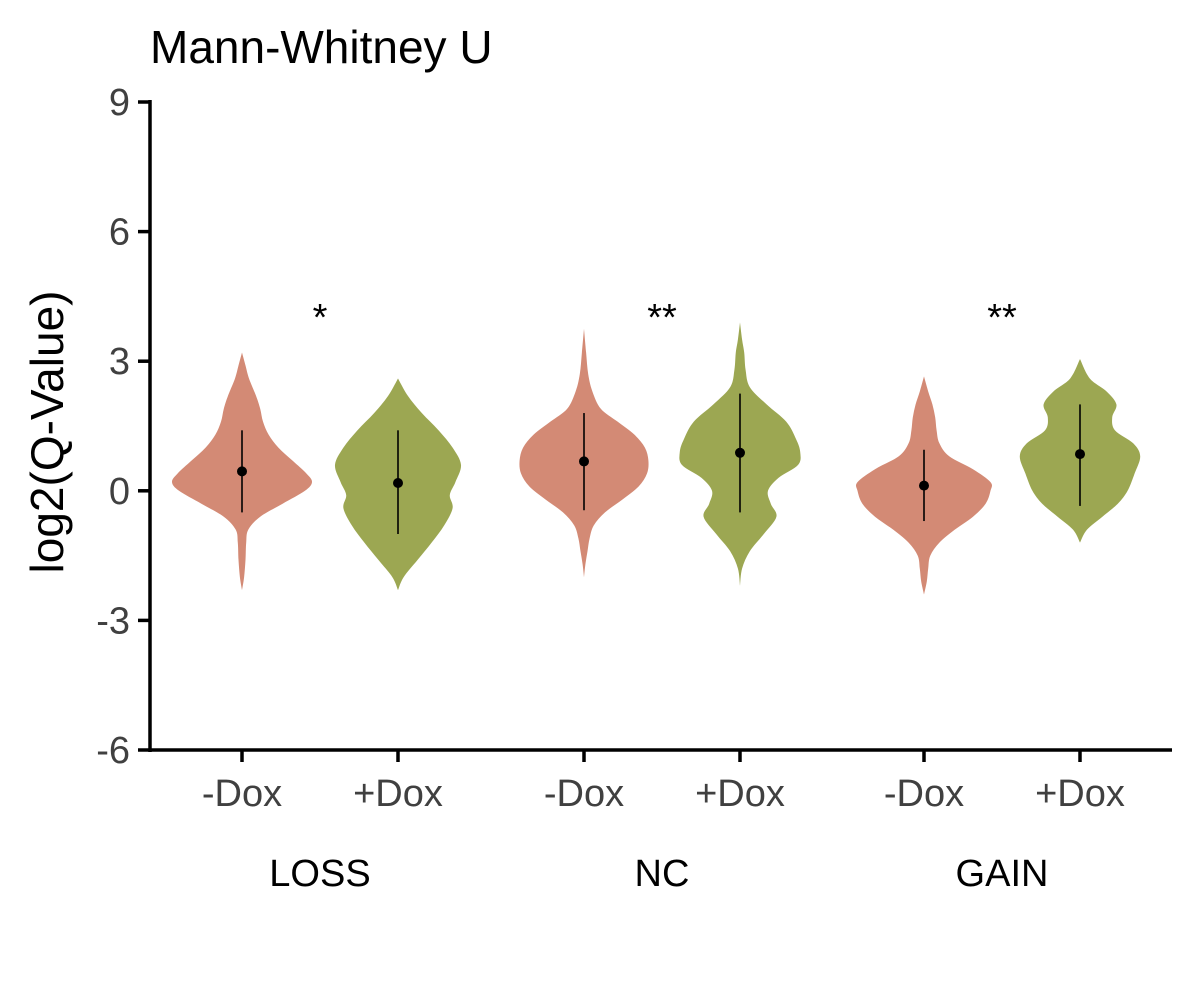 The image size is (1200, 1000). What do you see at coordinates (319, 874) in the screenshot?
I see `group-label-loss: LOSS` at bounding box center [319, 874].